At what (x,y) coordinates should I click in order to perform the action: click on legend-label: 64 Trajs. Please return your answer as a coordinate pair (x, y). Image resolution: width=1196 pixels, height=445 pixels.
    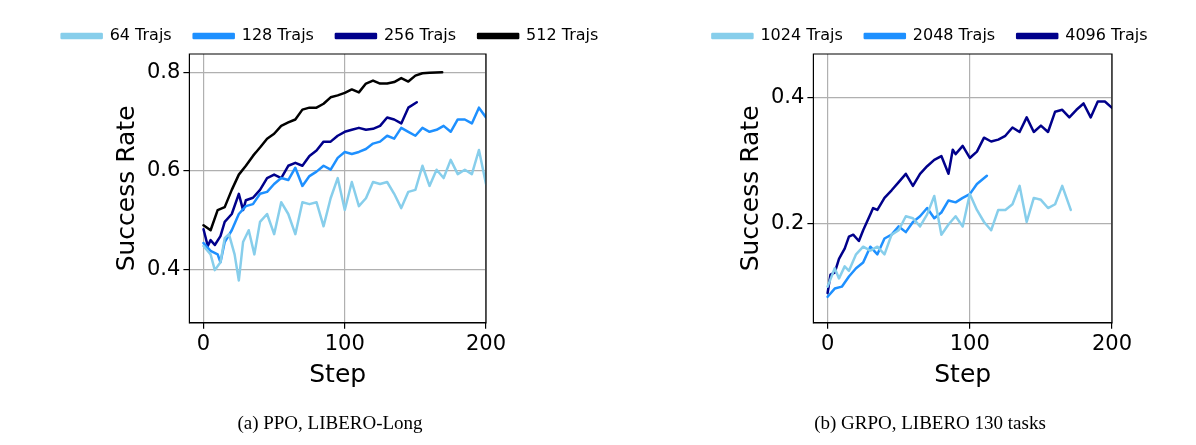
    Looking at the image, I should click on (140, 35).